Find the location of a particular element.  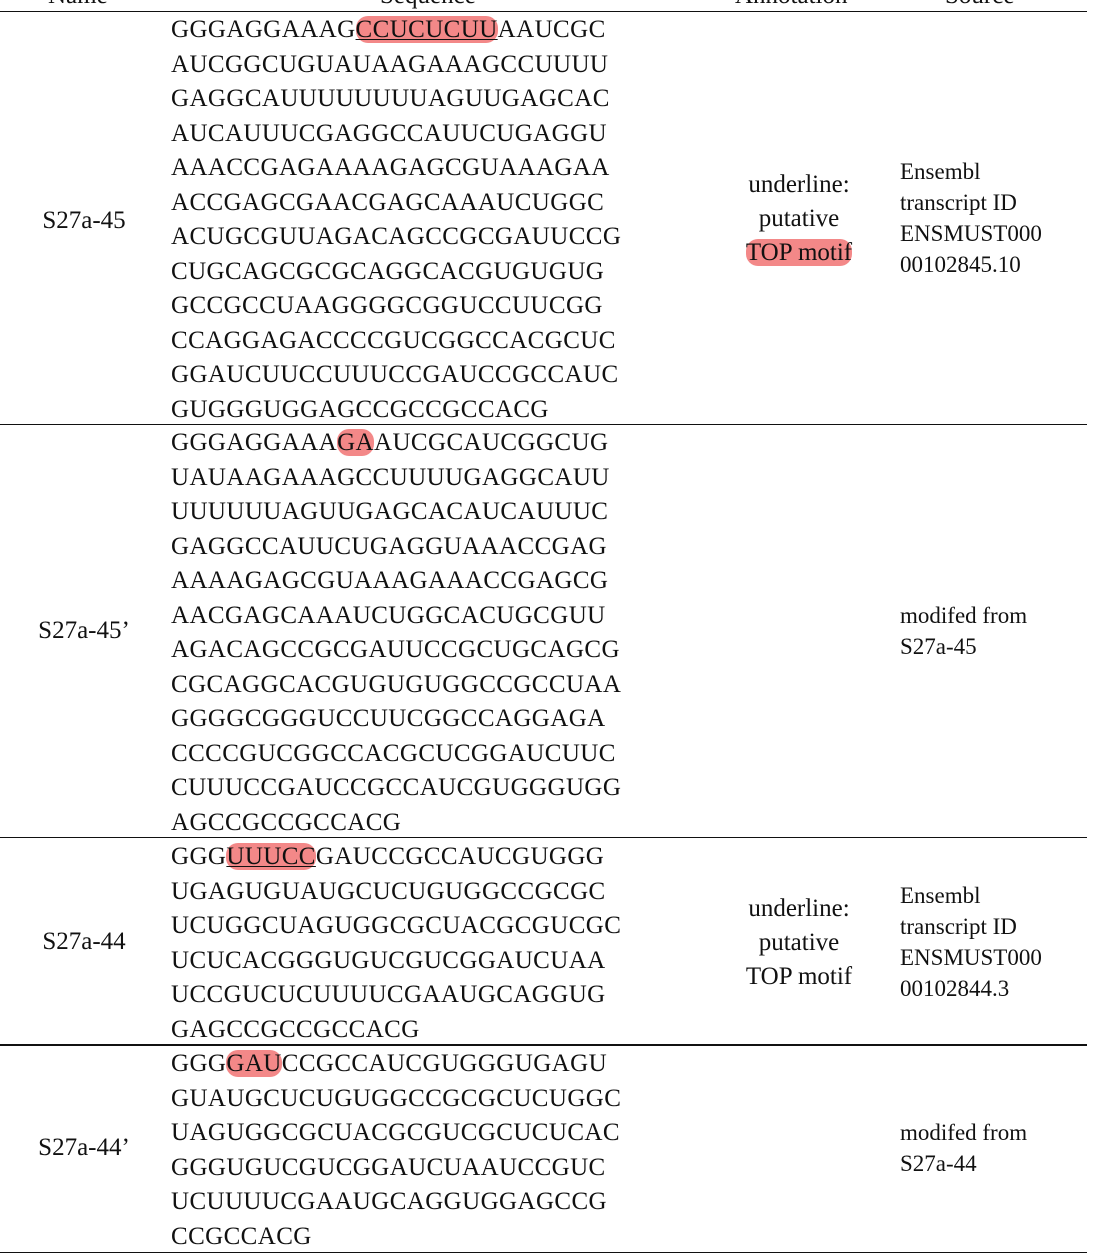

sequence-line: CCCCGUCGGCCACGCUCGGAUCUUC is located at coordinates (441, 754).